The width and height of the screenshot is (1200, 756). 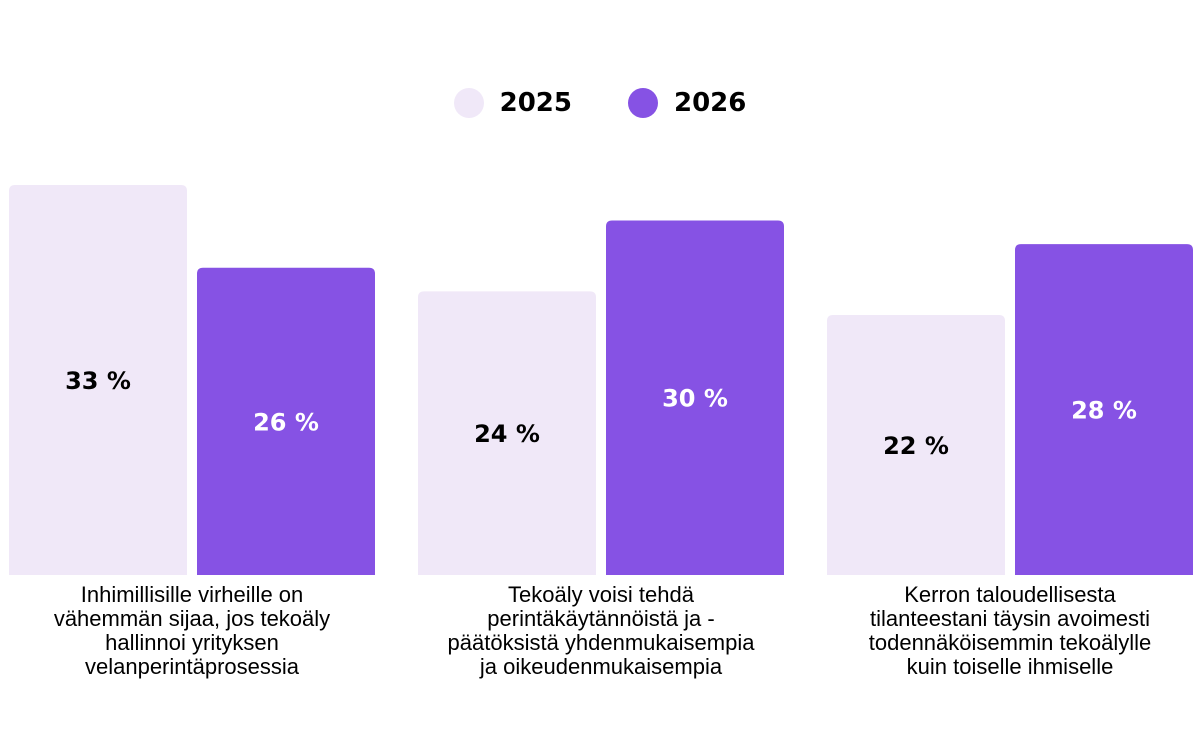 What do you see at coordinates (601, 594) in the screenshot?
I see `category-label-2-line-1: Tekoäly voisi tehdä` at bounding box center [601, 594].